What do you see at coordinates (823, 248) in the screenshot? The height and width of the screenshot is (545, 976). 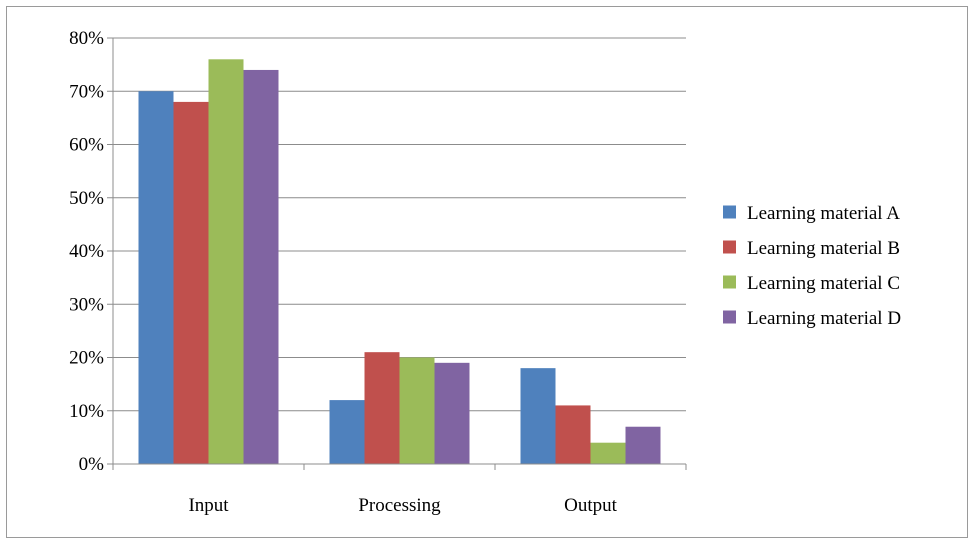 I see `legend-label: Learning material B` at bounding box center [823, 248].